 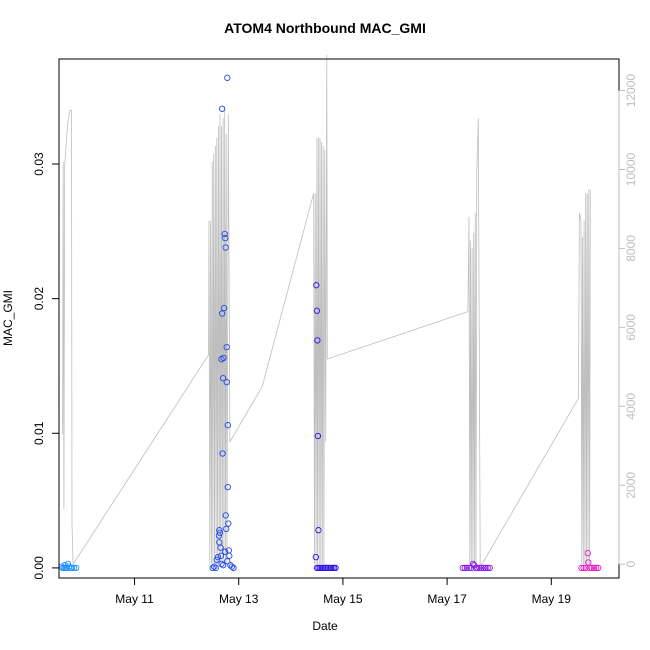 What do you see at coordinates (631, 91) in the screenshot?
I see `y2-tick-label: 12000` at bounding box center [631, 91].